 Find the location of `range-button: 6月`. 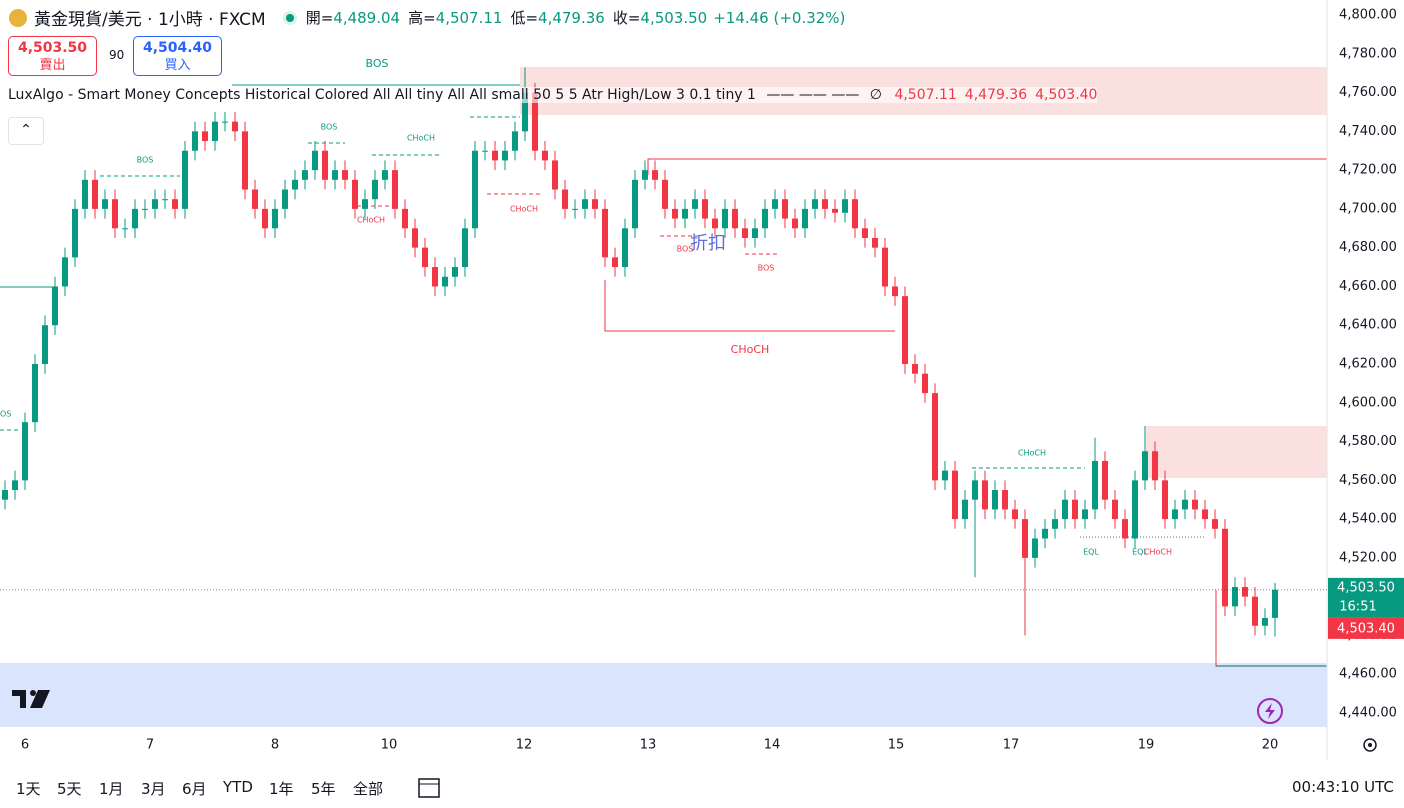

range-button: 6月 is located at coordinates (194, 789).